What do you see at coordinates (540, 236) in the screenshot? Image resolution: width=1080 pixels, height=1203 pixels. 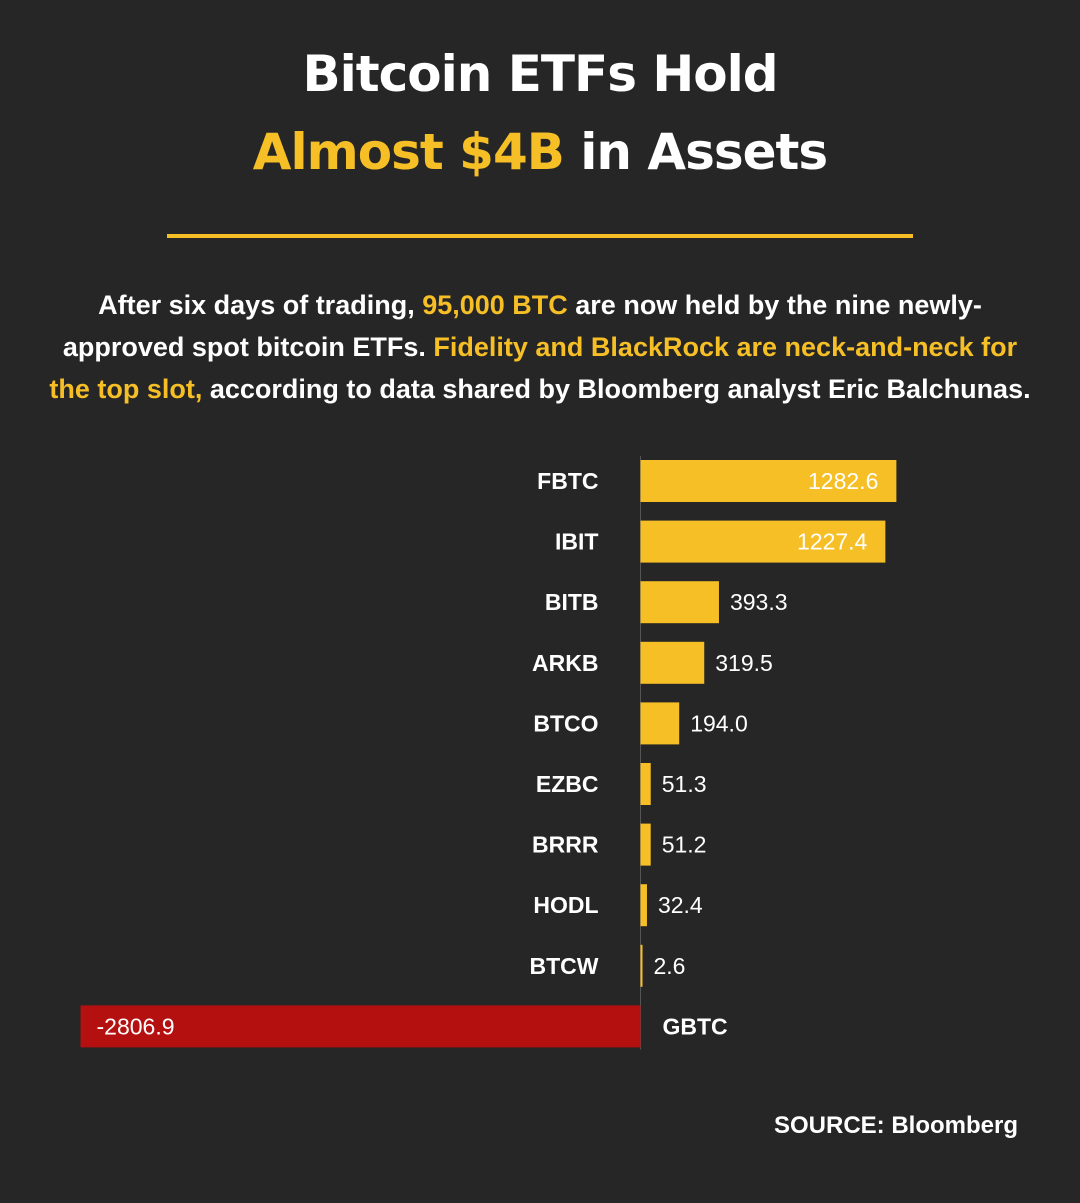 I see `title-divider` at bounding box center [540, 236].